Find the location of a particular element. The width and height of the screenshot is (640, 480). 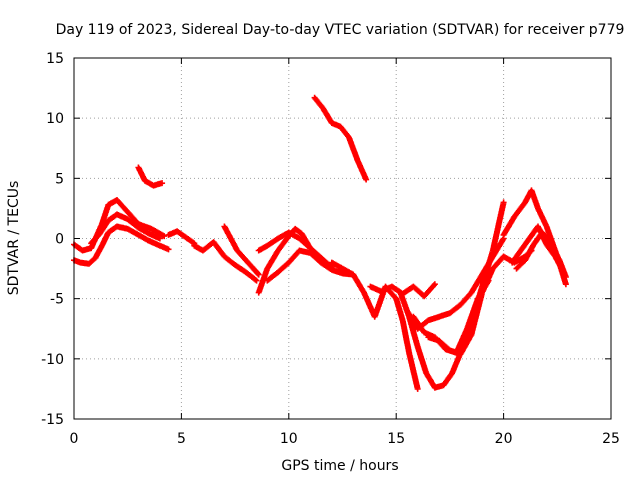

series-track-c is located at coordinates (125, 229).